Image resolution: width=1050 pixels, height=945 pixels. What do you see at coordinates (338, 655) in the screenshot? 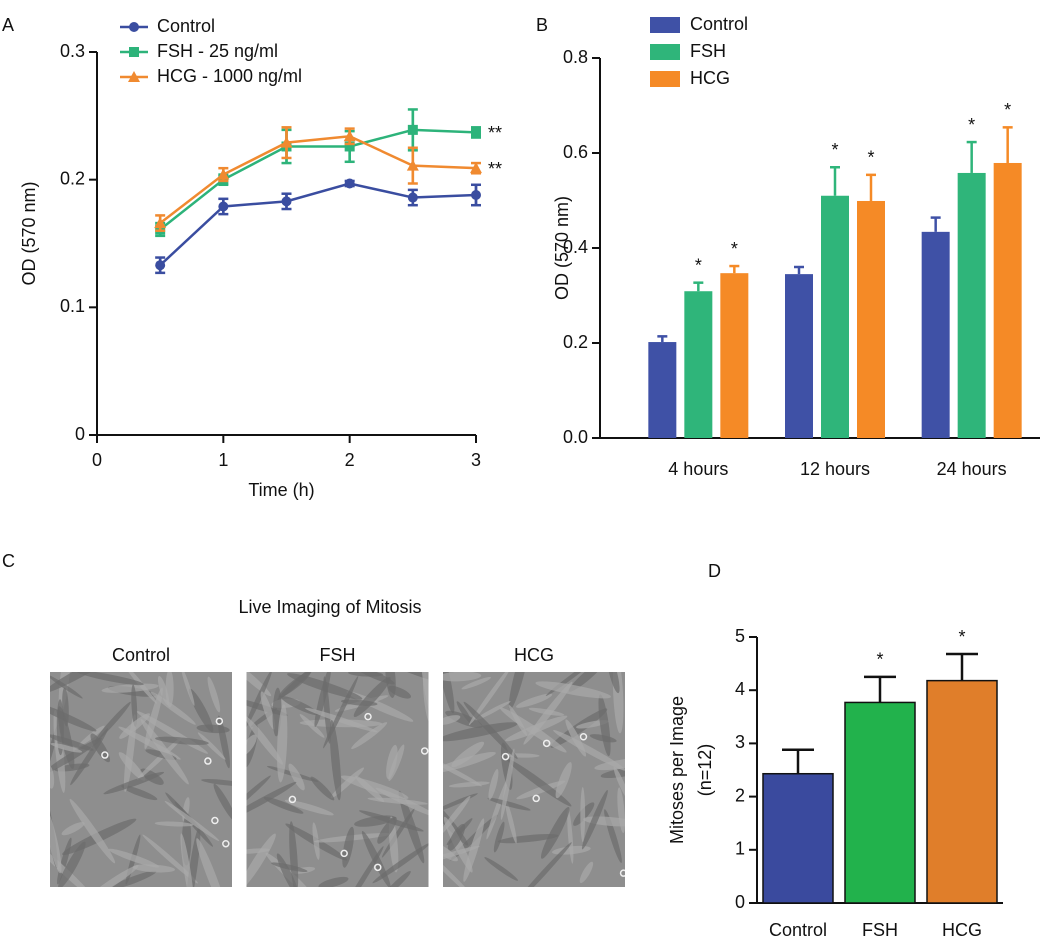
I see `image-label: FSH` at bounding box center [338, 655].